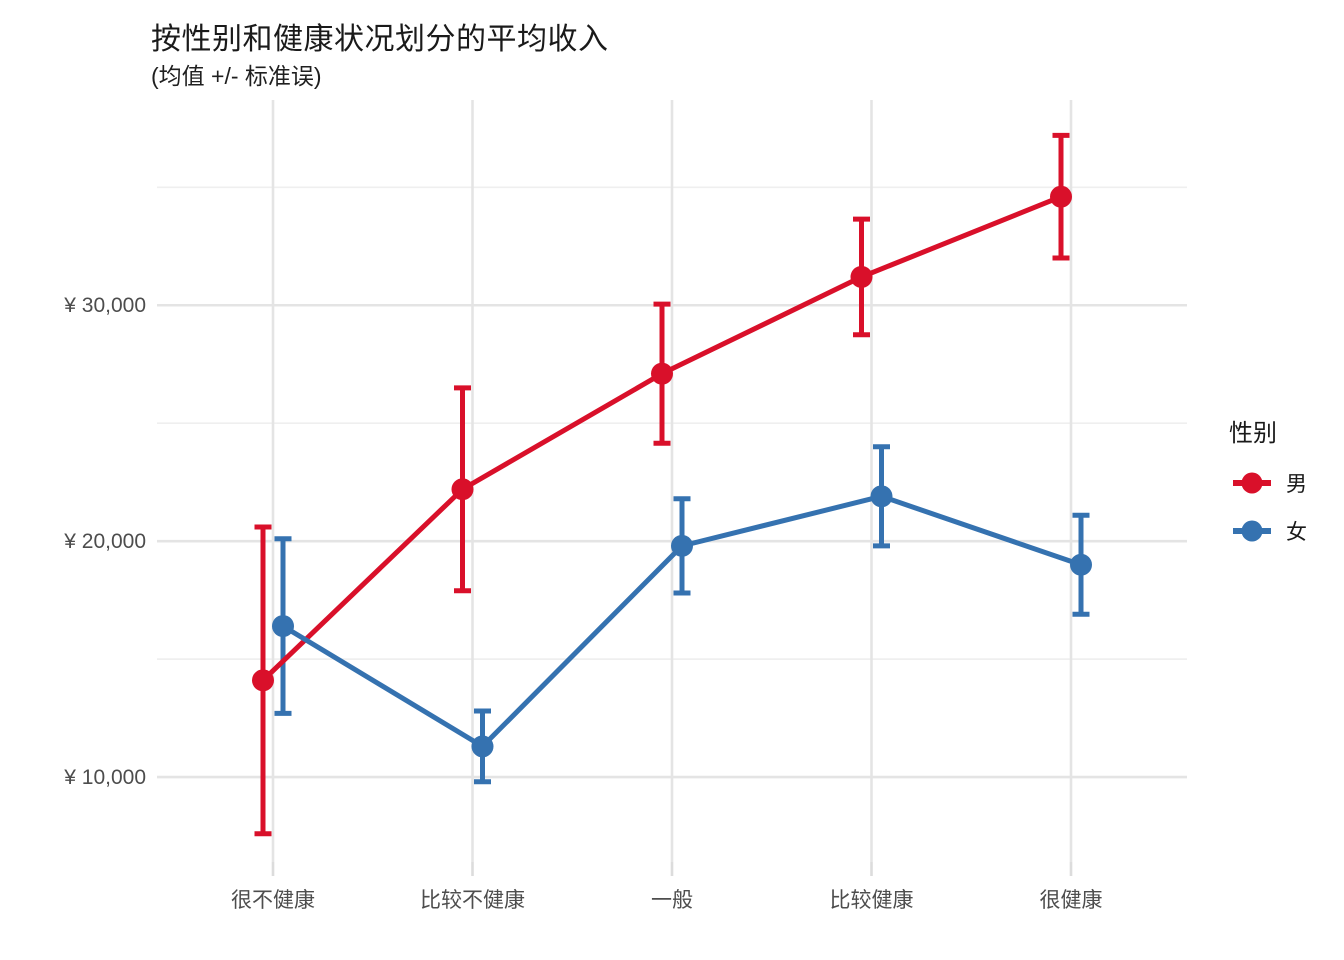 The height and width of the screenshot is (960, 1344). I want to click on x-tick-label: 很健康, so click(1071, 900).